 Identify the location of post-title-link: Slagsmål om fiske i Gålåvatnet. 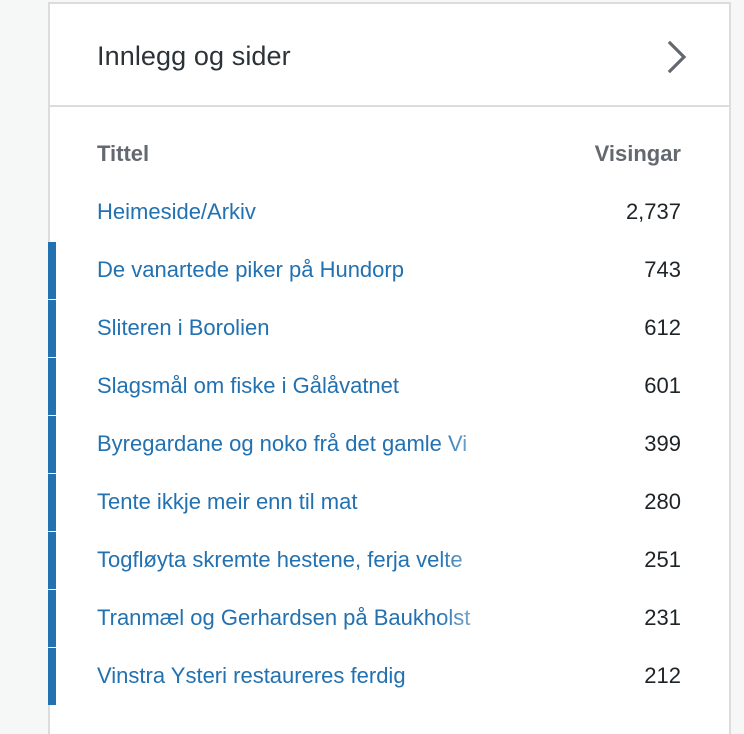
(248, 385).